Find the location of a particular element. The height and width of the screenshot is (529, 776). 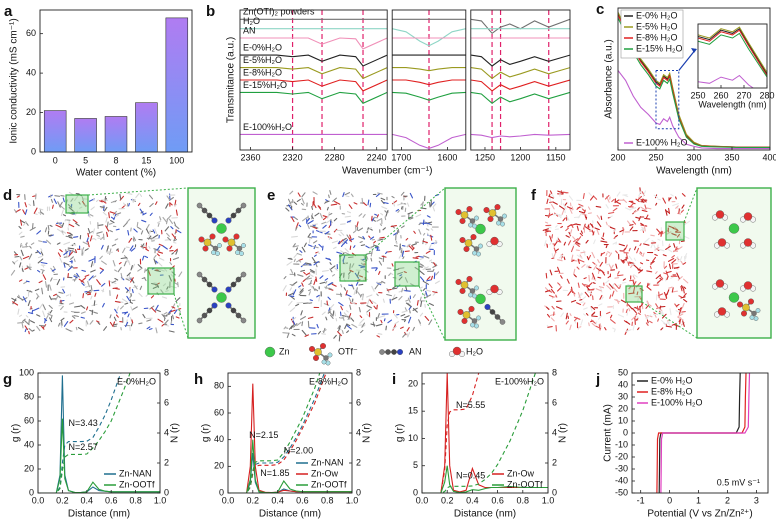

legend-label: E-0% H₂O is located at coordinates (657, 15).